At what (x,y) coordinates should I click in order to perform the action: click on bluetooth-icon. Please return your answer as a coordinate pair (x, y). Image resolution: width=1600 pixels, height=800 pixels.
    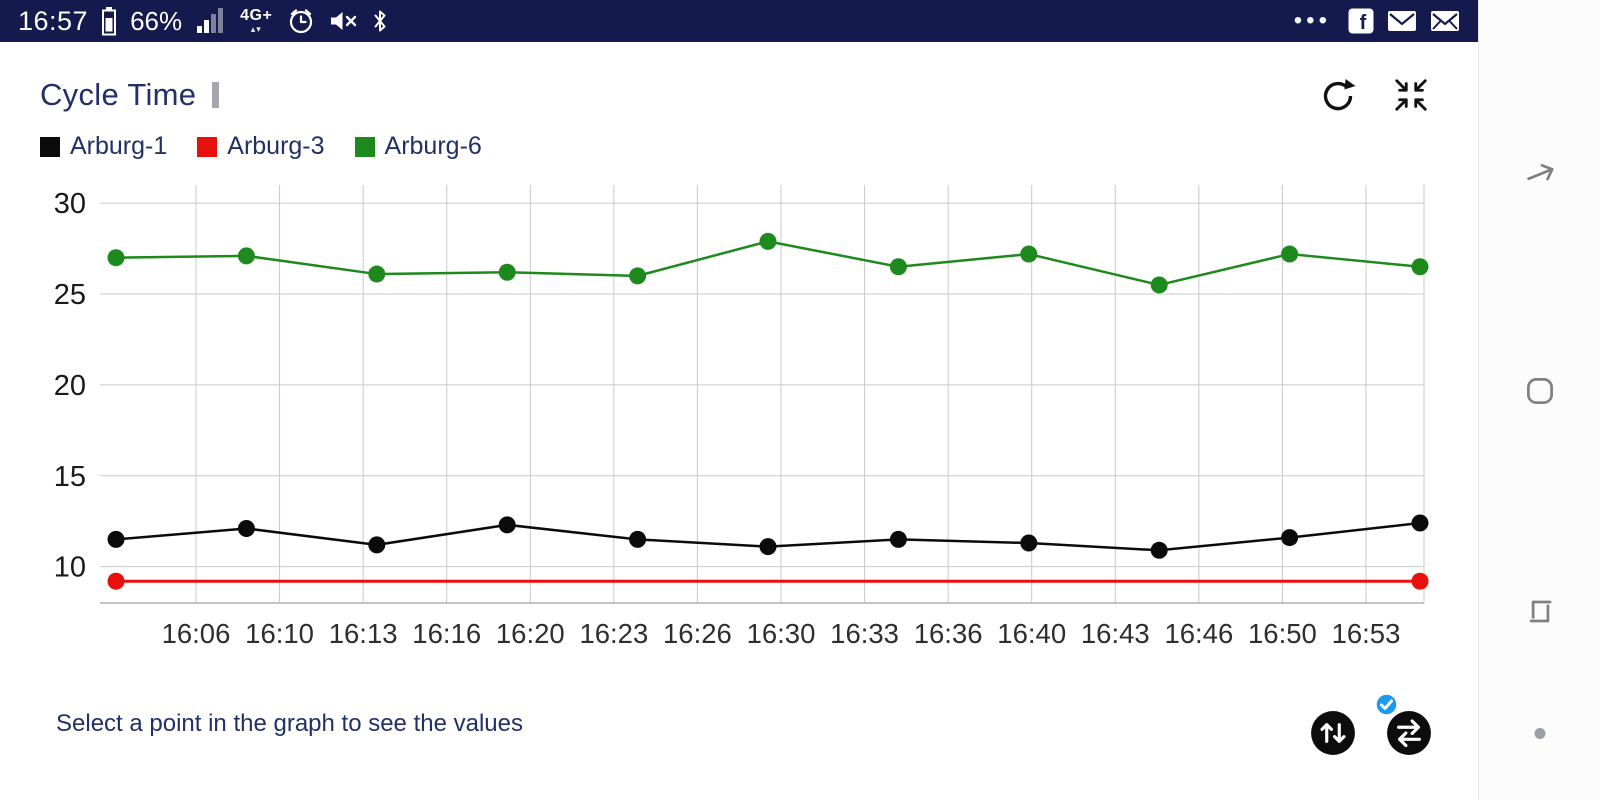
    Looking at the image, I should click on (380, 21).